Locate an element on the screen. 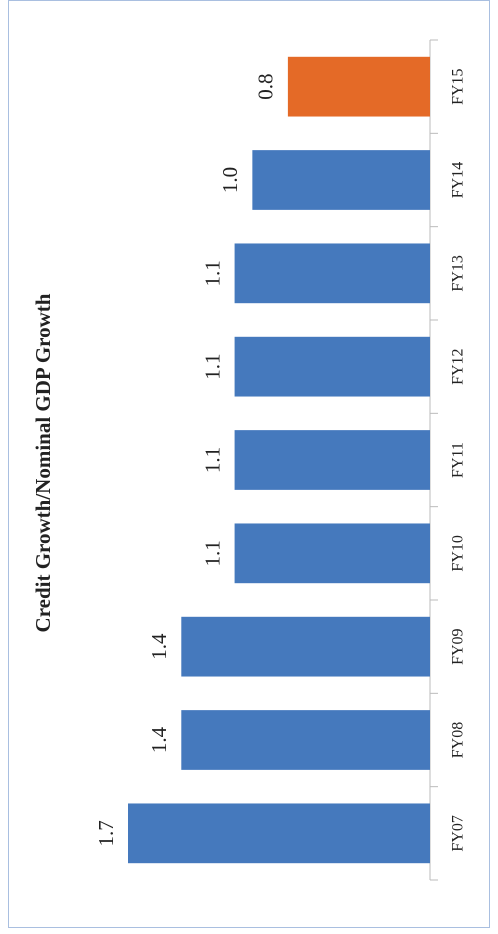  x-tick-label: FY14 is located at coordinates (458, 180).